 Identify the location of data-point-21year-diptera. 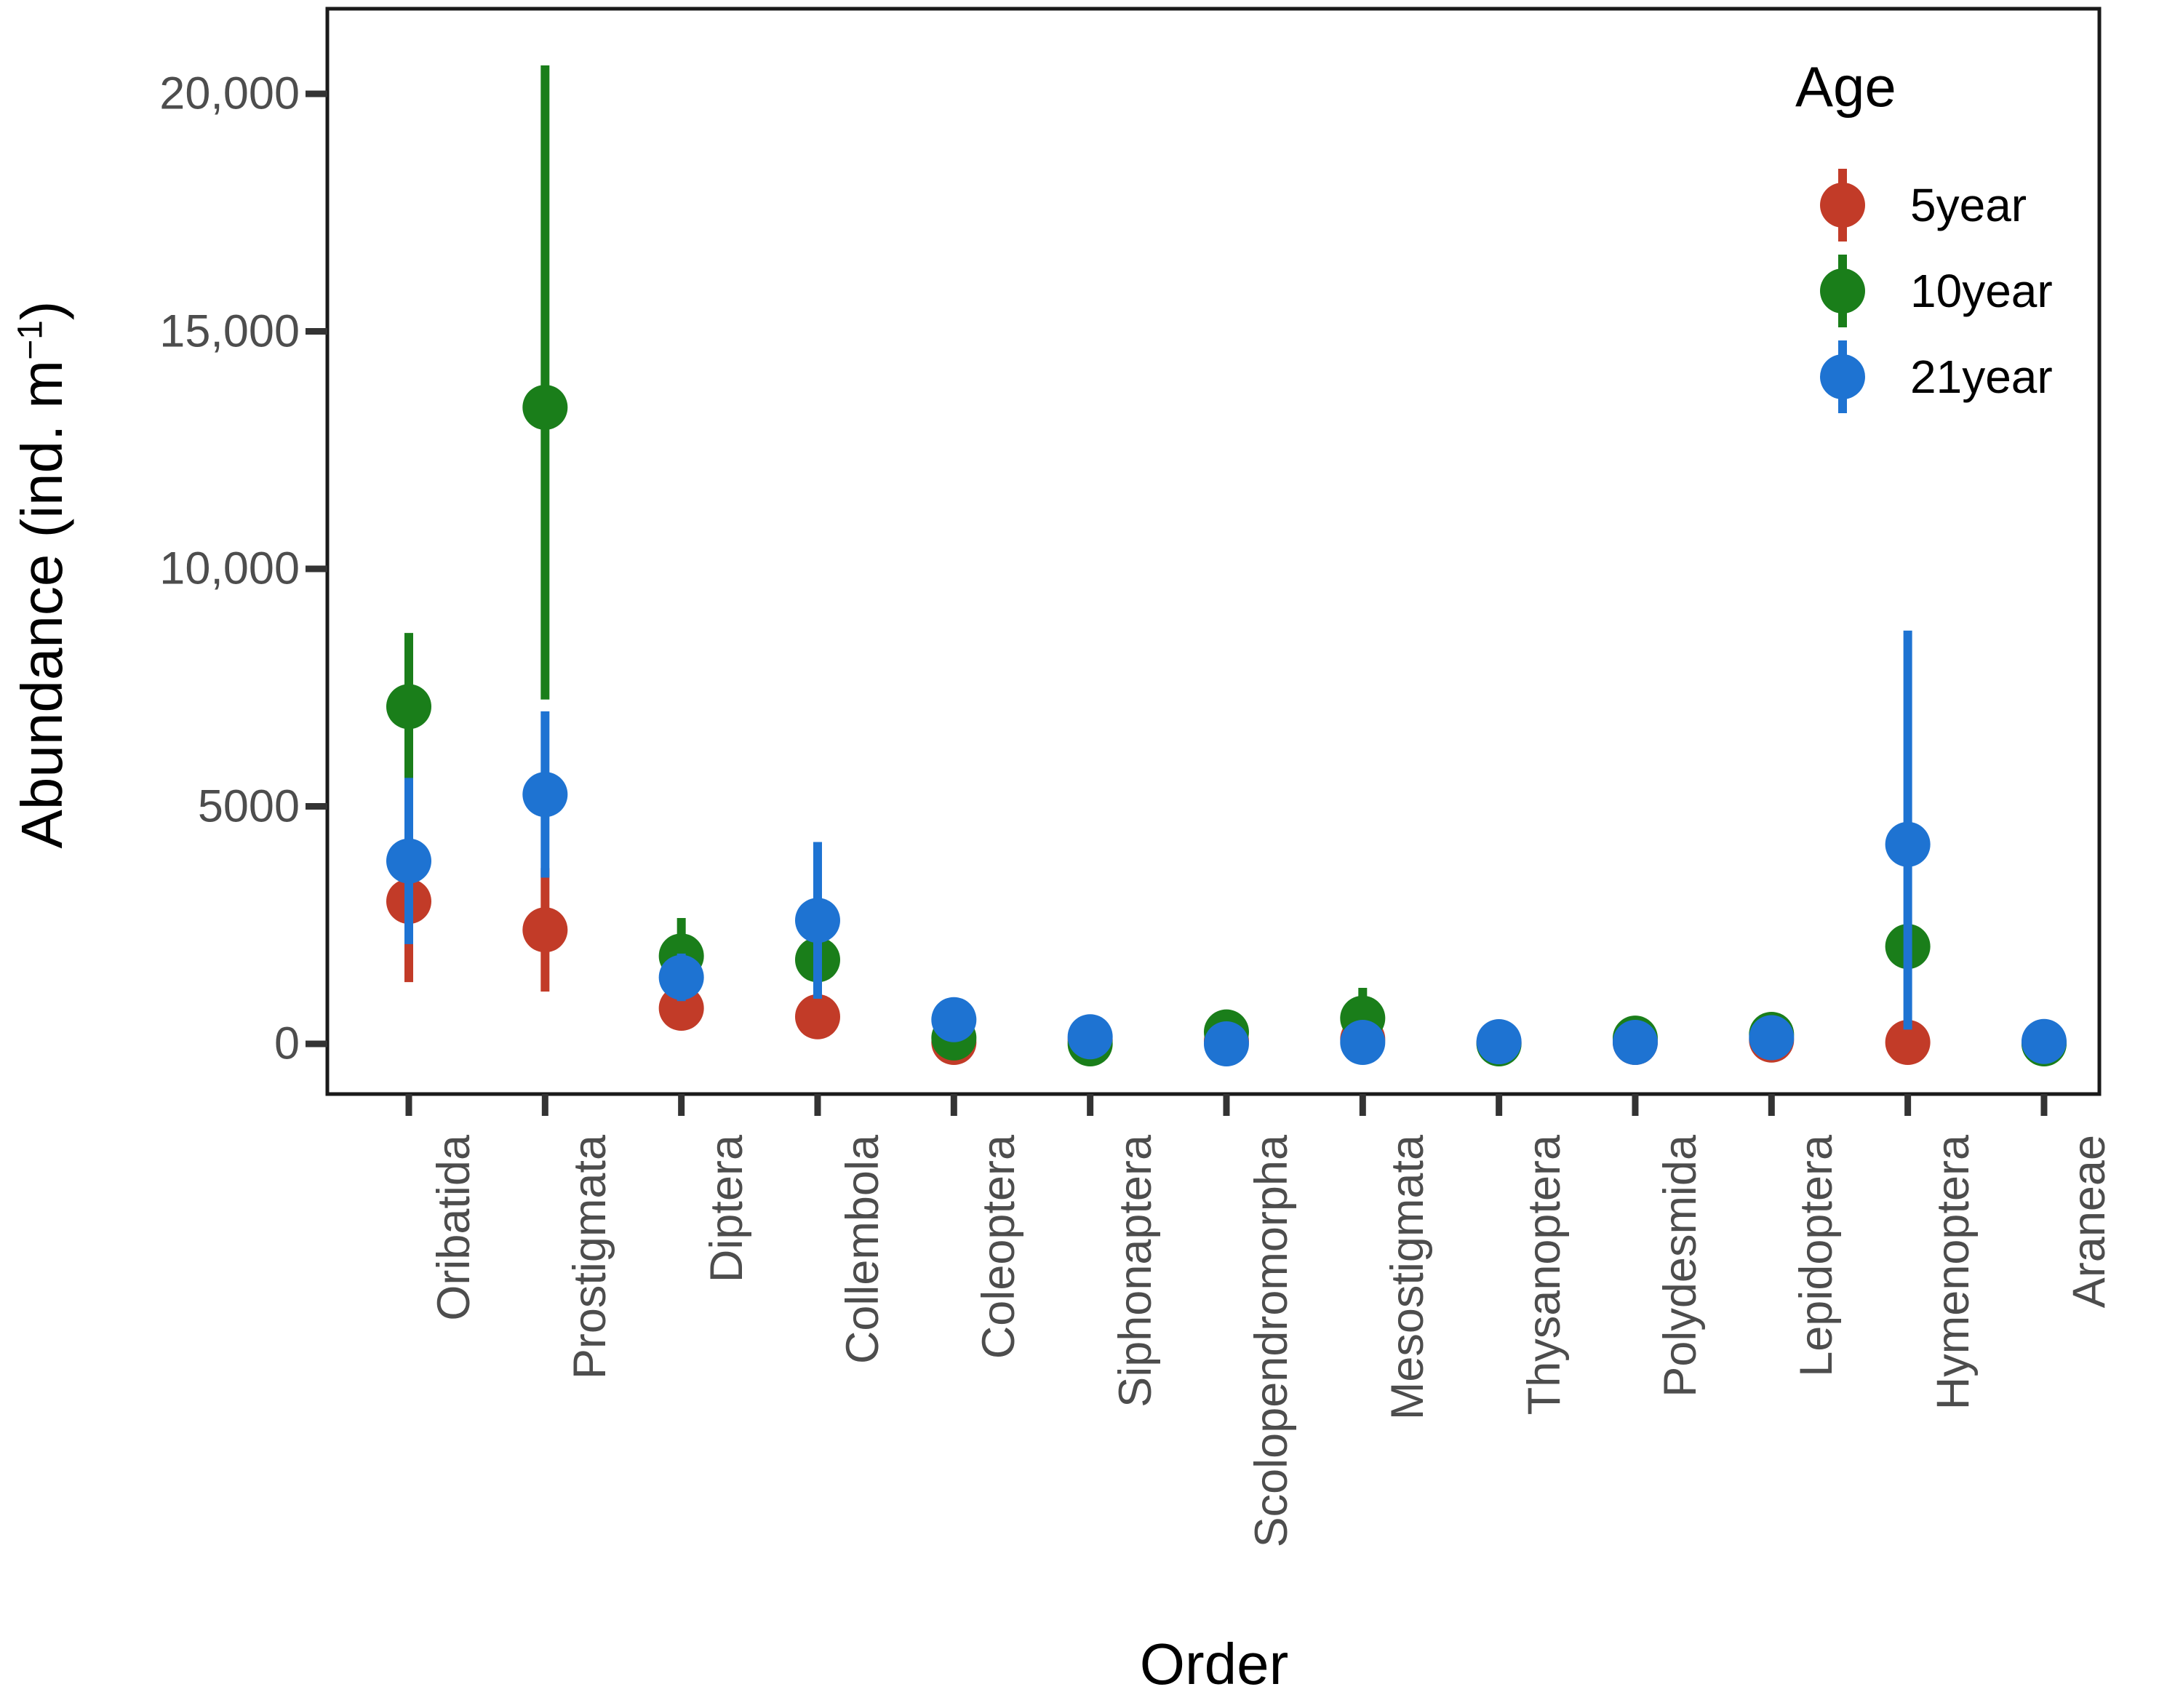
(681, 977).